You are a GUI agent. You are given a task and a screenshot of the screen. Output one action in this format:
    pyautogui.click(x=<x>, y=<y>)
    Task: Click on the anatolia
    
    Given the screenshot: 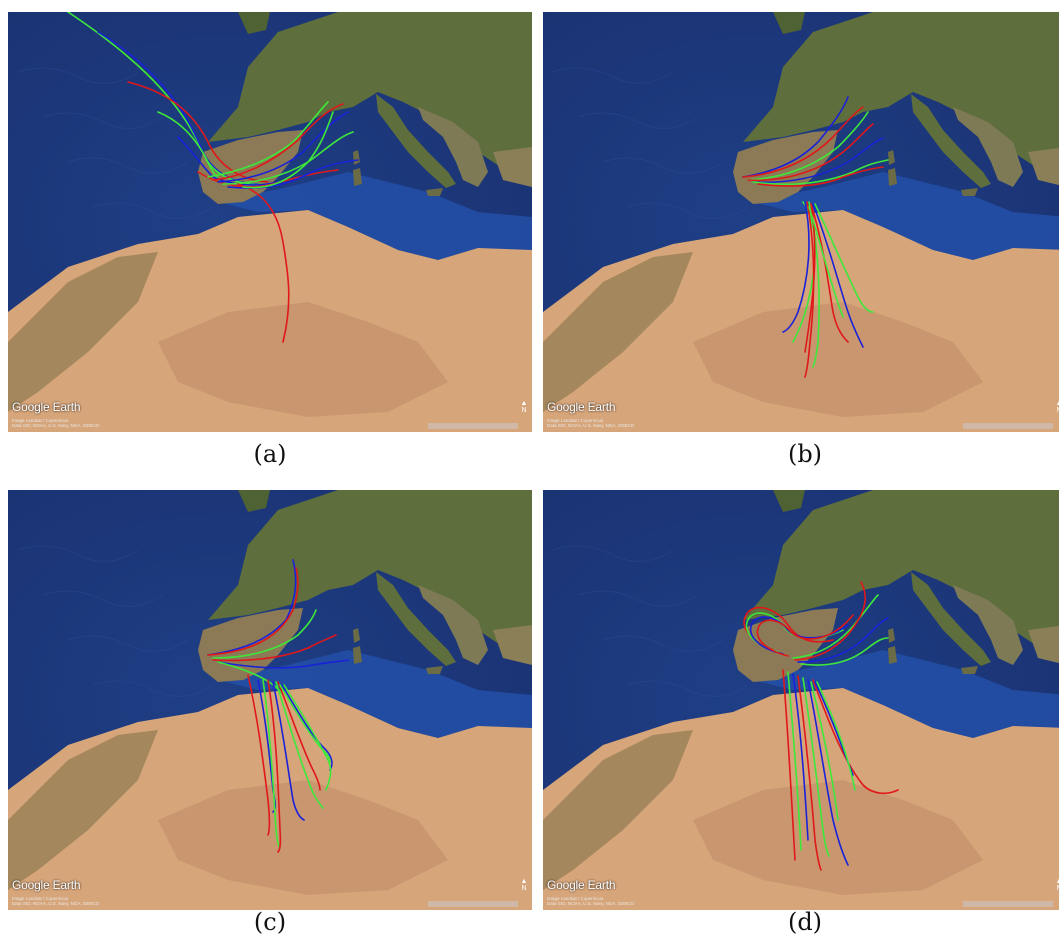 What is the action you would take?
    pyautogui.click(x=512, y=645)
    